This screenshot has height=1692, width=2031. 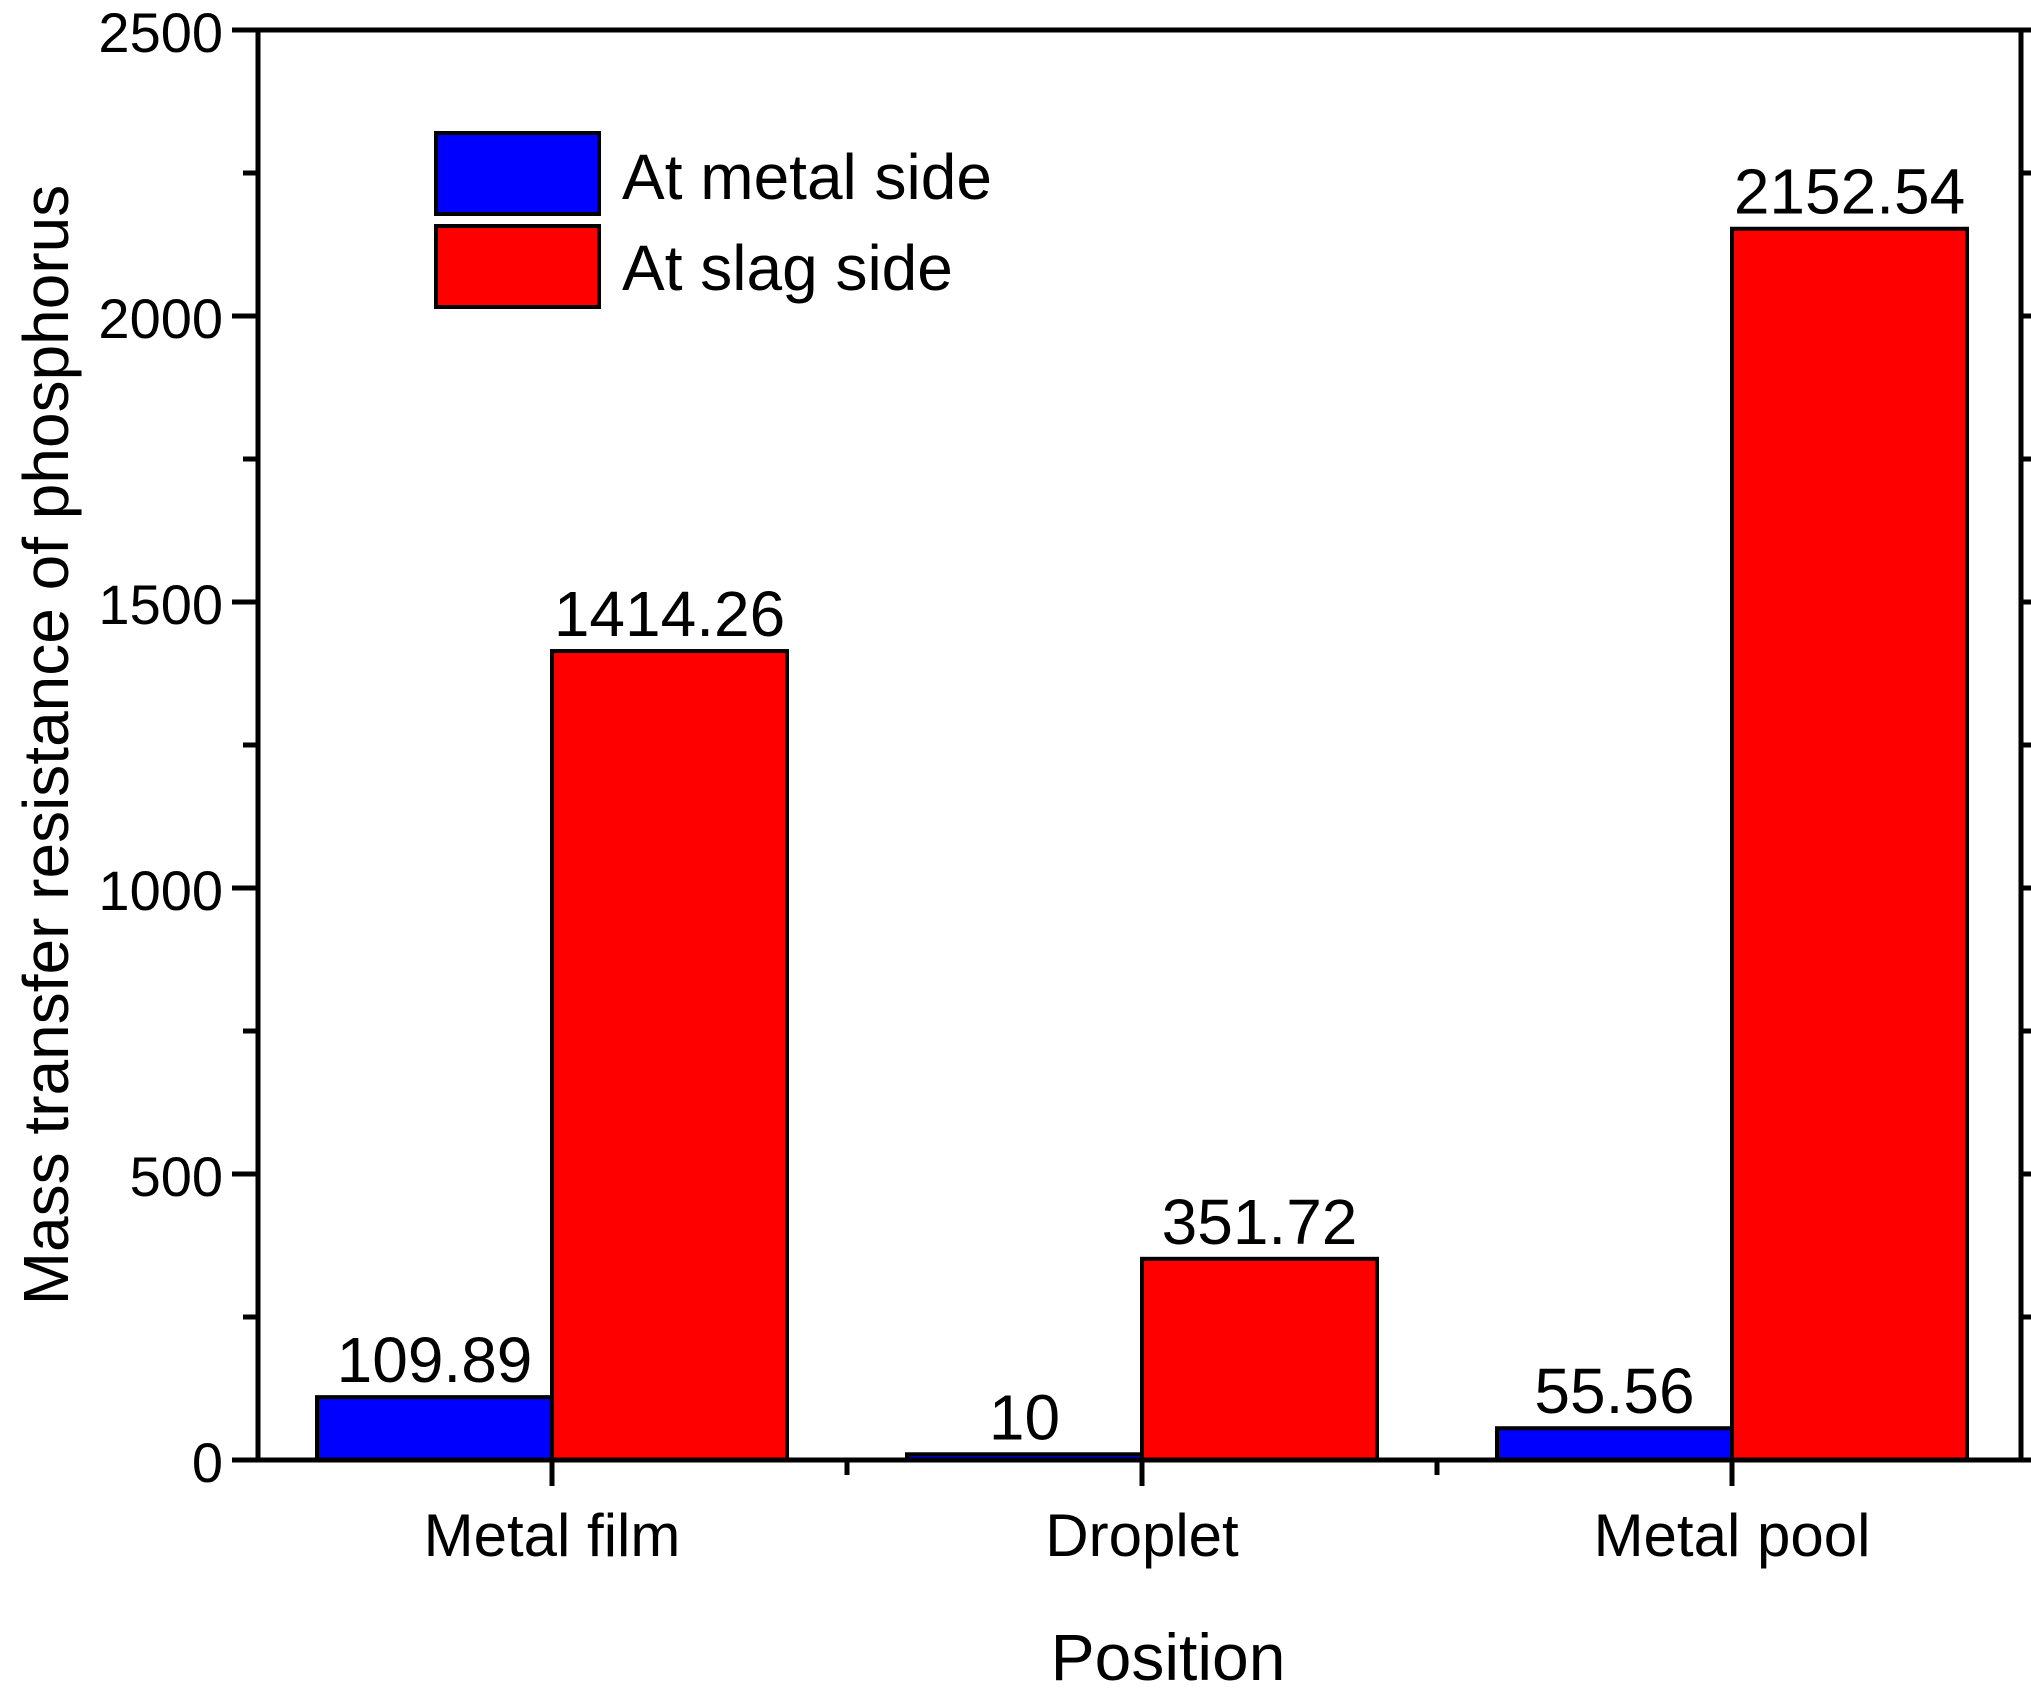 I want to click on x-ticks: Metal film Droplet Metal pool, so click(x=1147, y=1514).